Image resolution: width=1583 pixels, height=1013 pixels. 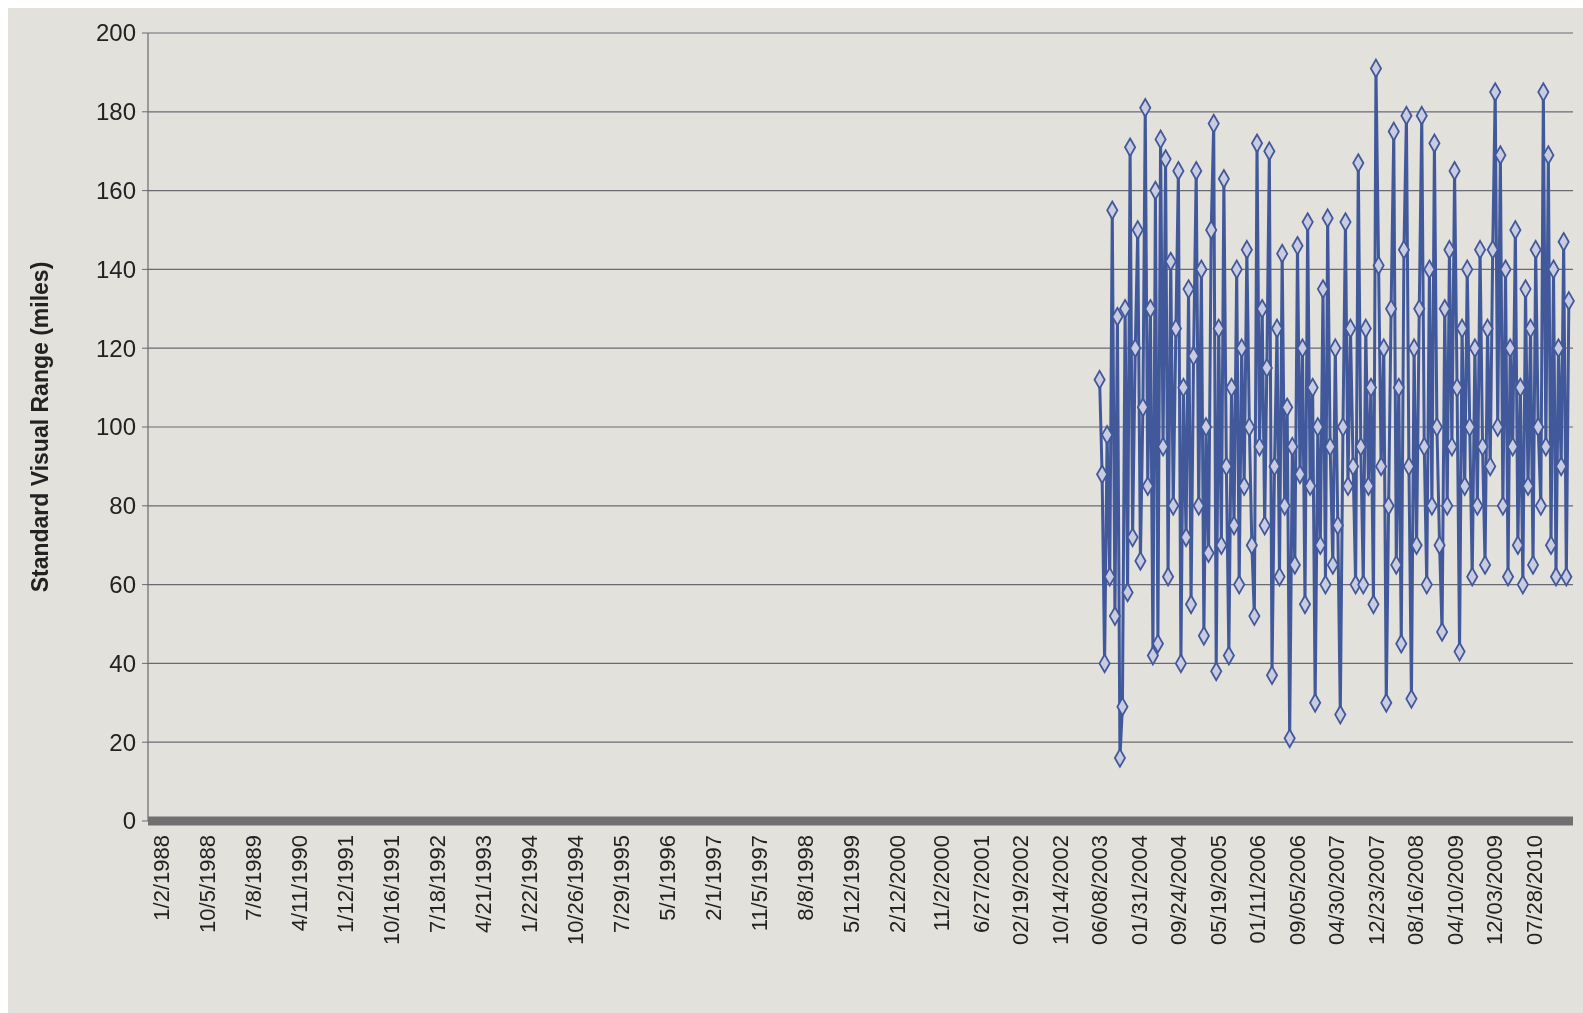 I want to click on x-tick-label: 01/11/2006, so click(x=1258, y=889).